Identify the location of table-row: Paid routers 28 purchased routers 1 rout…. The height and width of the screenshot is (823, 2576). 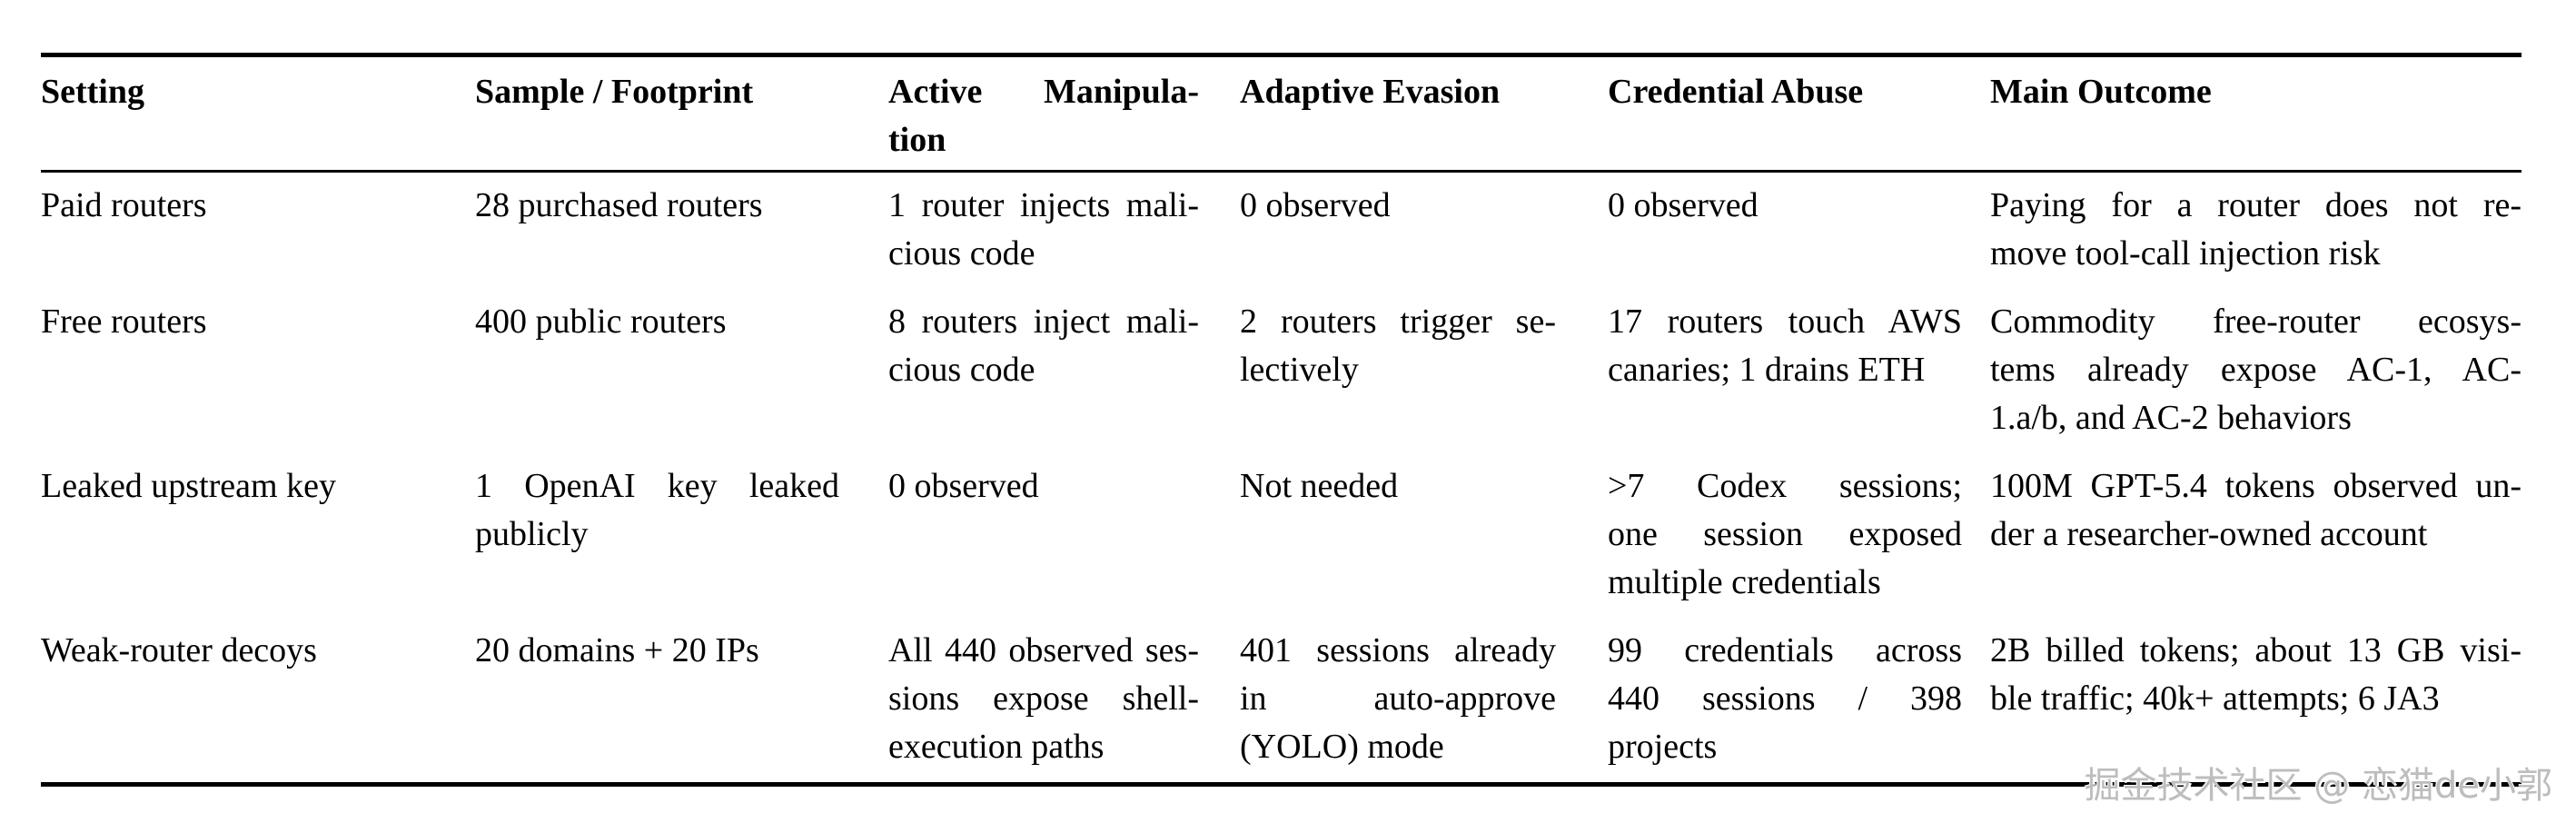
(1281, 231).